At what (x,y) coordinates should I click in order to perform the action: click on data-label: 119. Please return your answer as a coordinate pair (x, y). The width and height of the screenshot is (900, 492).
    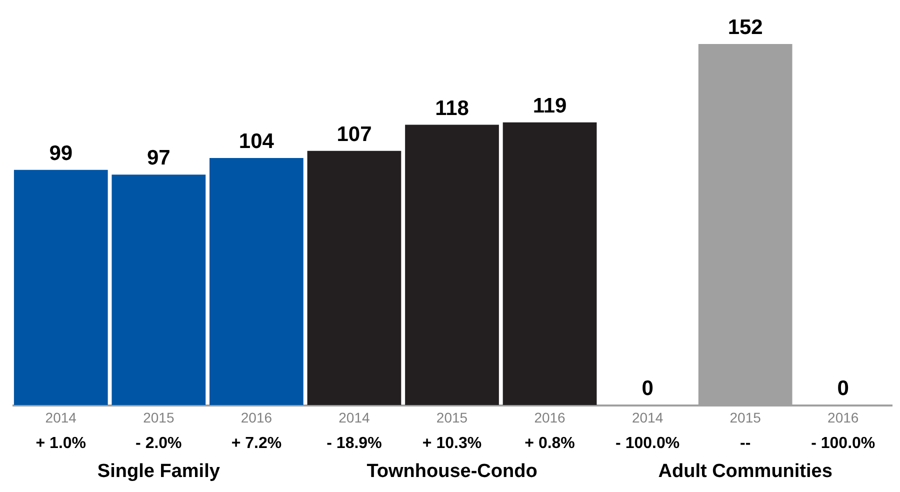
    Looking at the image, I should click on (549, 106).